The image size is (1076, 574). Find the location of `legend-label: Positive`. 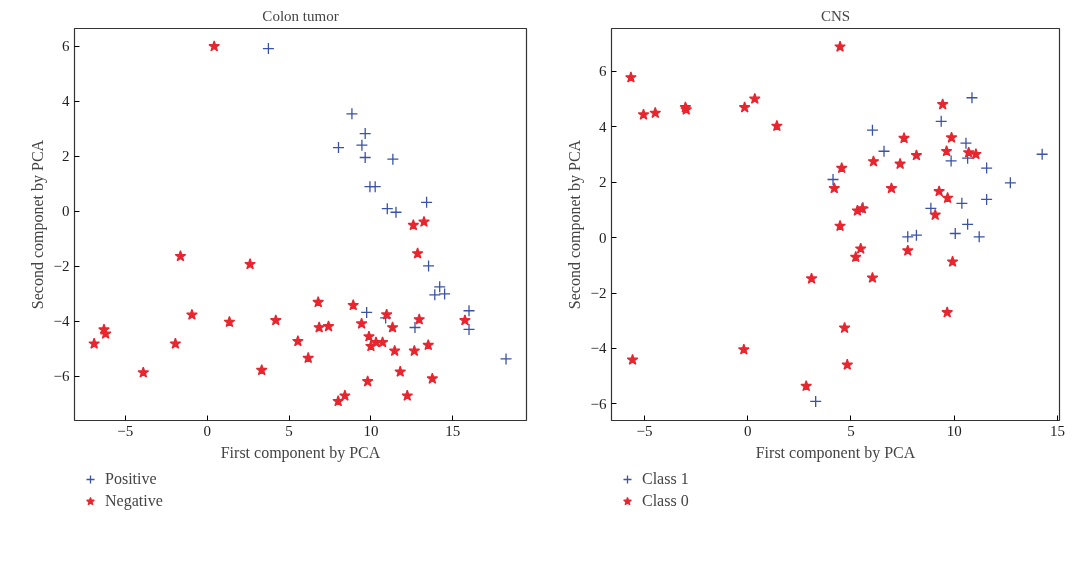

legend-label: Positive is located at coordinates (131, 479).